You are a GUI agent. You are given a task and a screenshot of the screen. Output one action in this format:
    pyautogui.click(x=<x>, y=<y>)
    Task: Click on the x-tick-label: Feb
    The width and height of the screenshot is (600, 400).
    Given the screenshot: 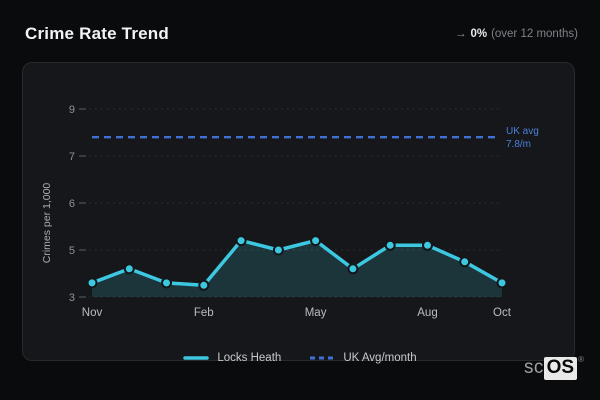 What is the action you would take?
    pyautogui.click(x=204, y=313)
    